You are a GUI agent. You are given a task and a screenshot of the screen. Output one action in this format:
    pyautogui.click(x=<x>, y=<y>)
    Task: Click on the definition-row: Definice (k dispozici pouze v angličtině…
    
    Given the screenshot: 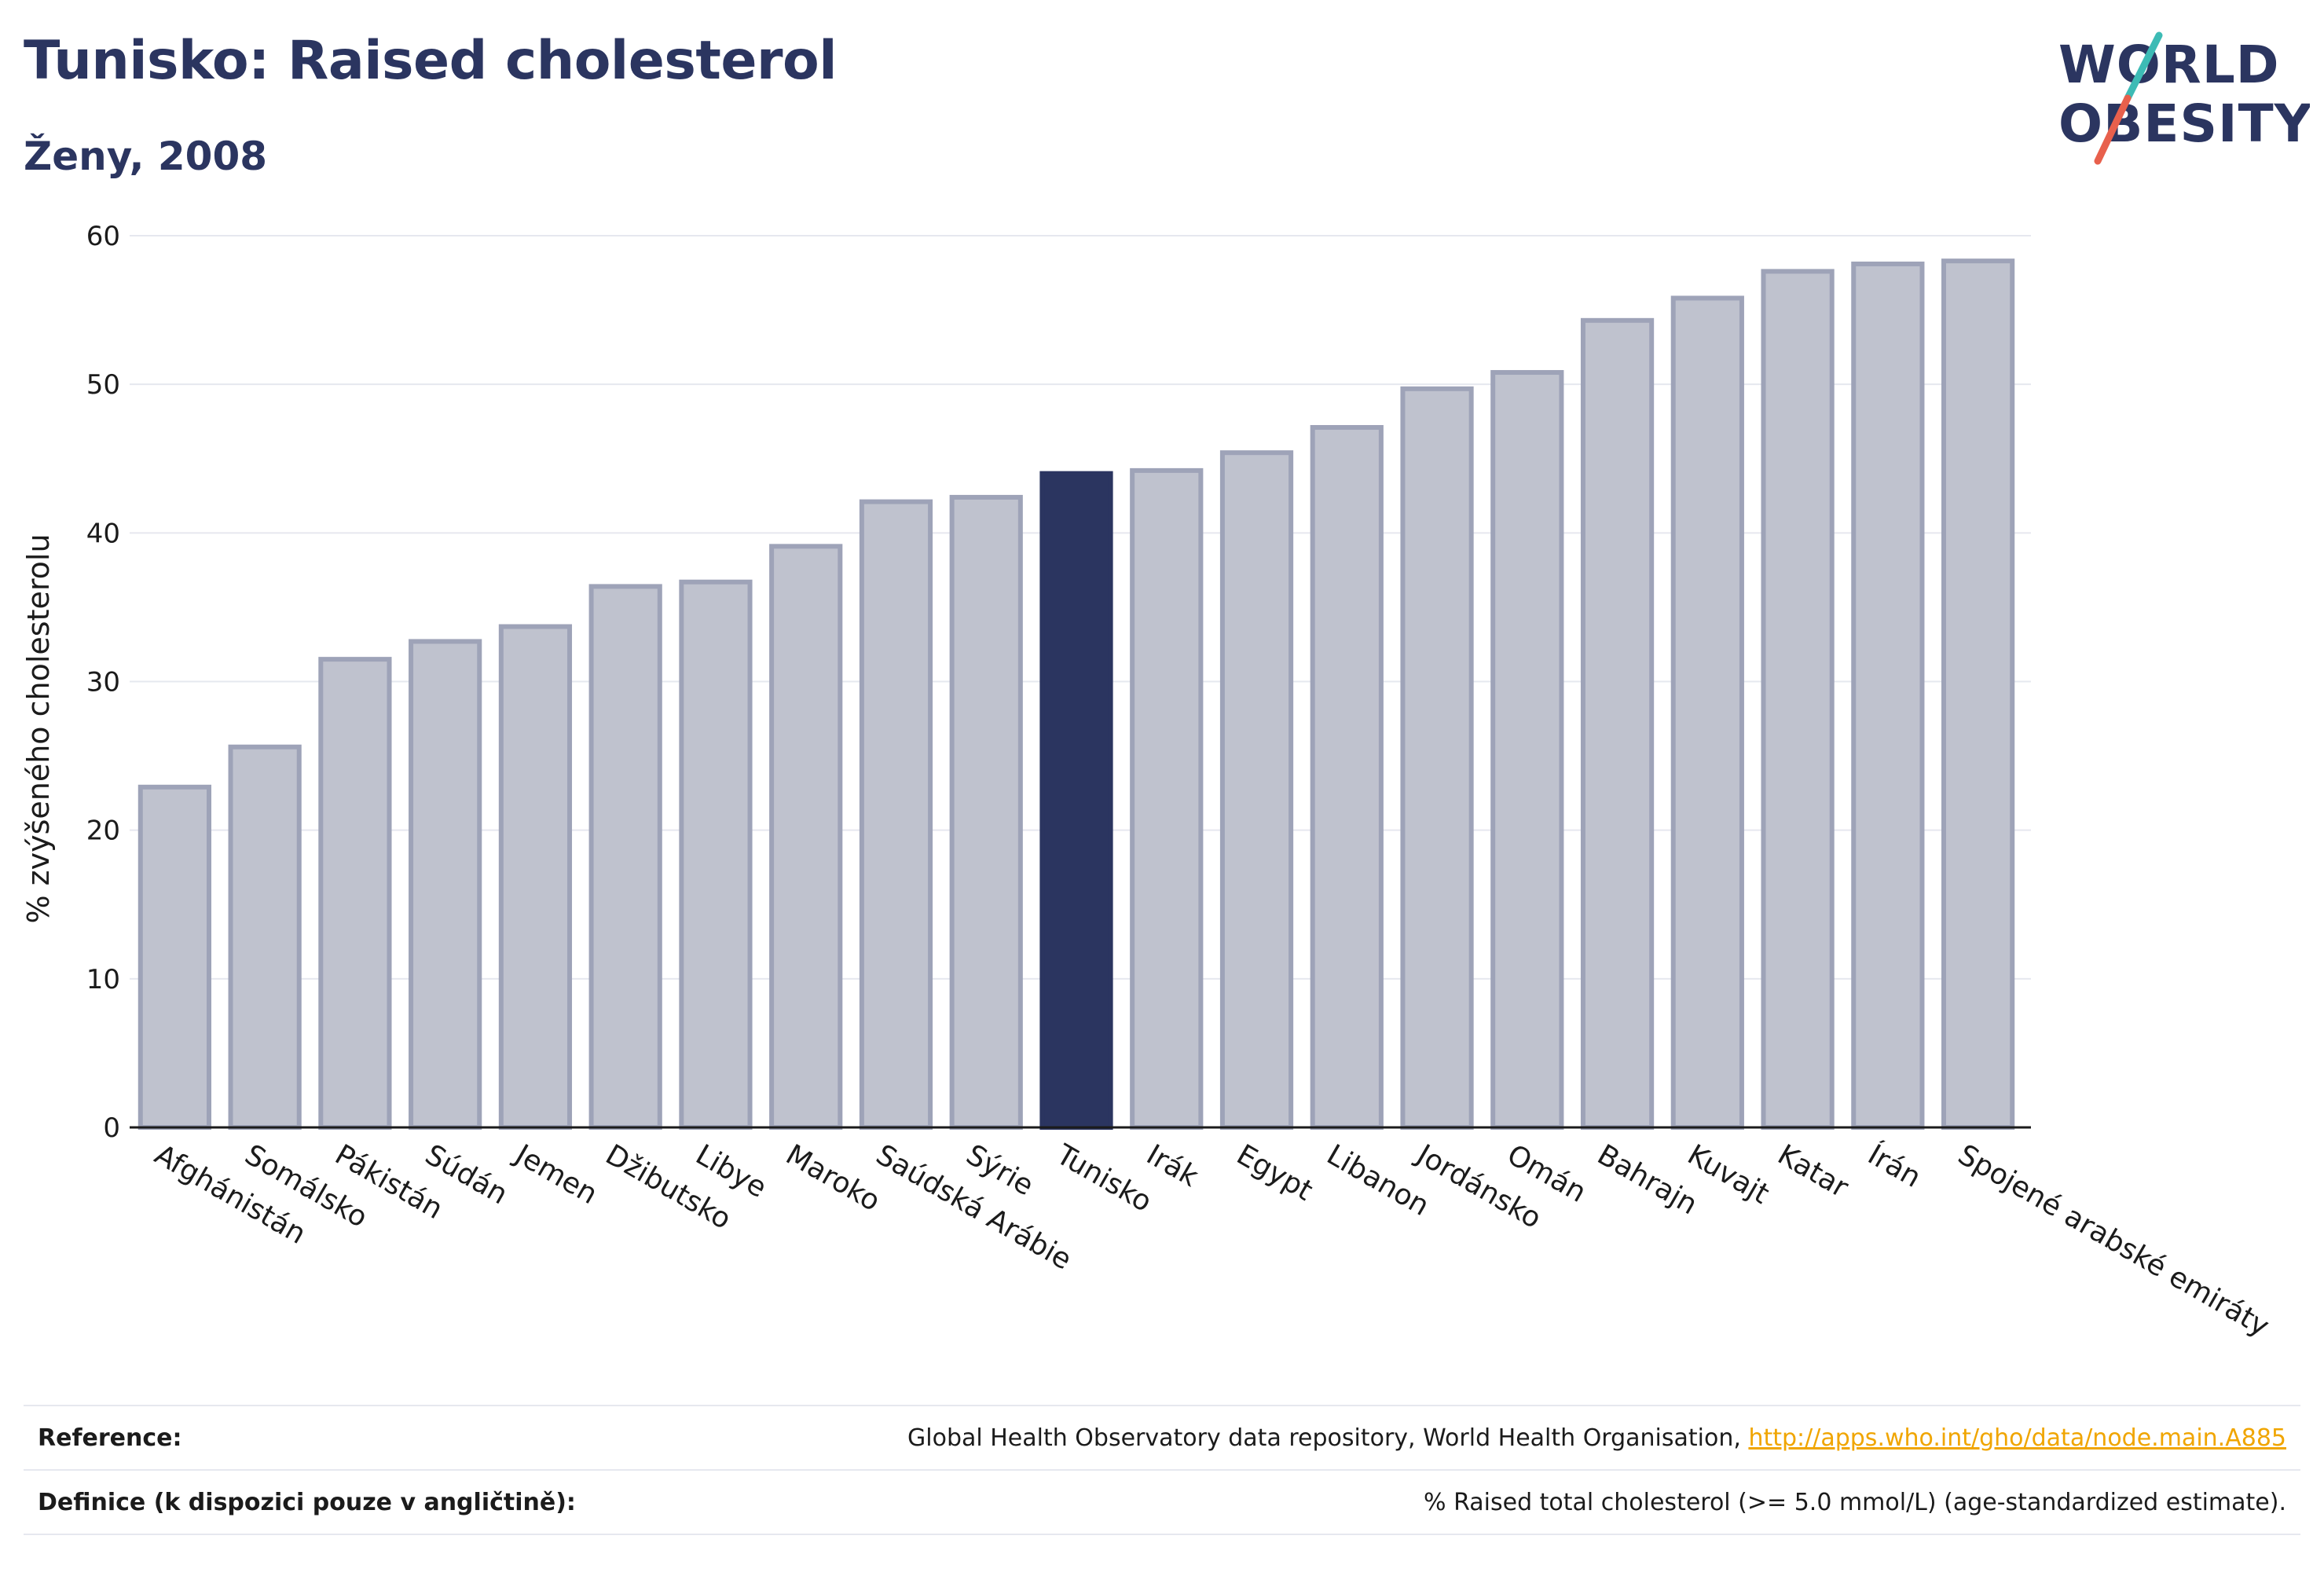 What is the action you would take?
    pyautogui.click(x=1162, y=1502)
    